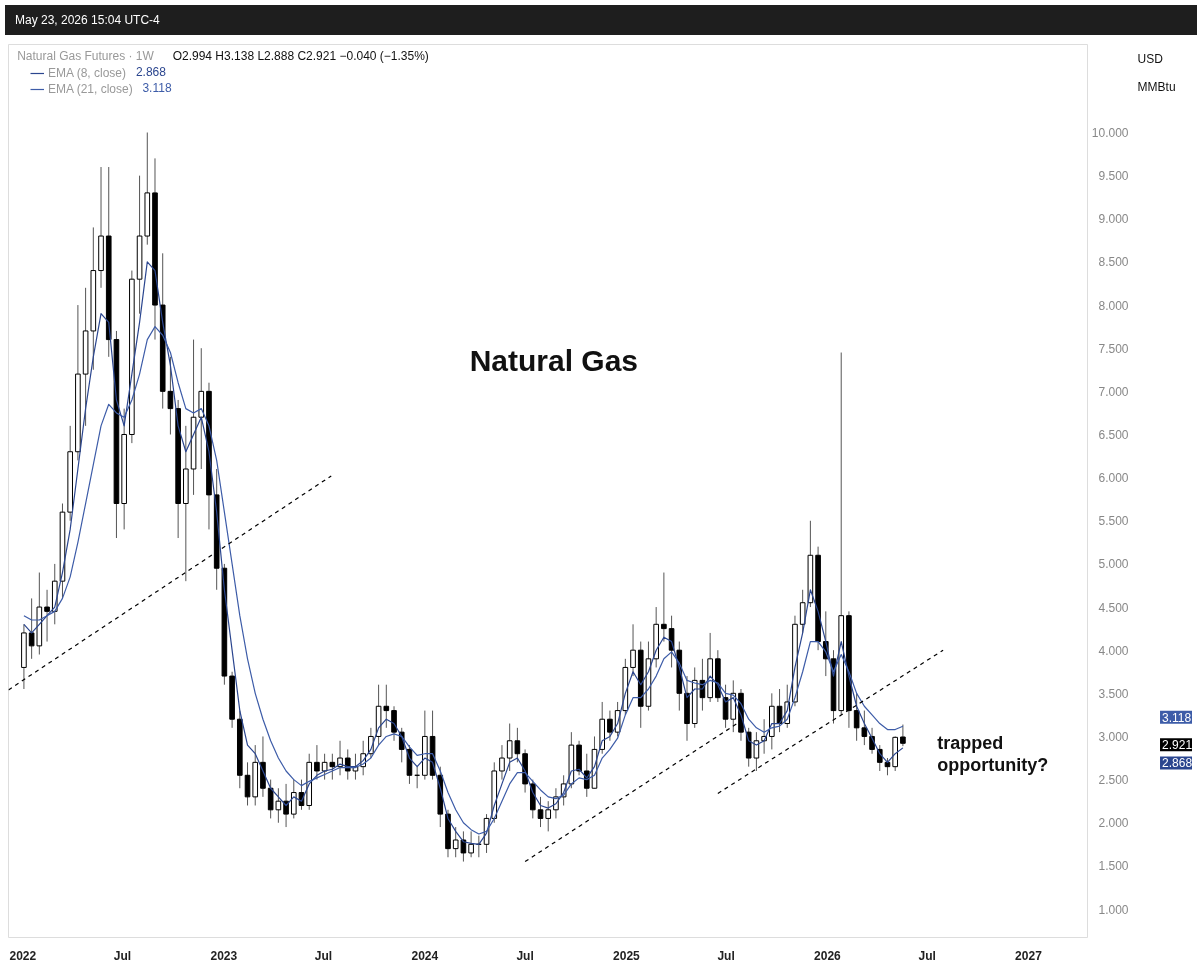 The image size is (1200, 970). What do you see at coordinates (224, 955) in the screenshot?
I see `x-tick-label: 2023` at bounding box center [224, 955].